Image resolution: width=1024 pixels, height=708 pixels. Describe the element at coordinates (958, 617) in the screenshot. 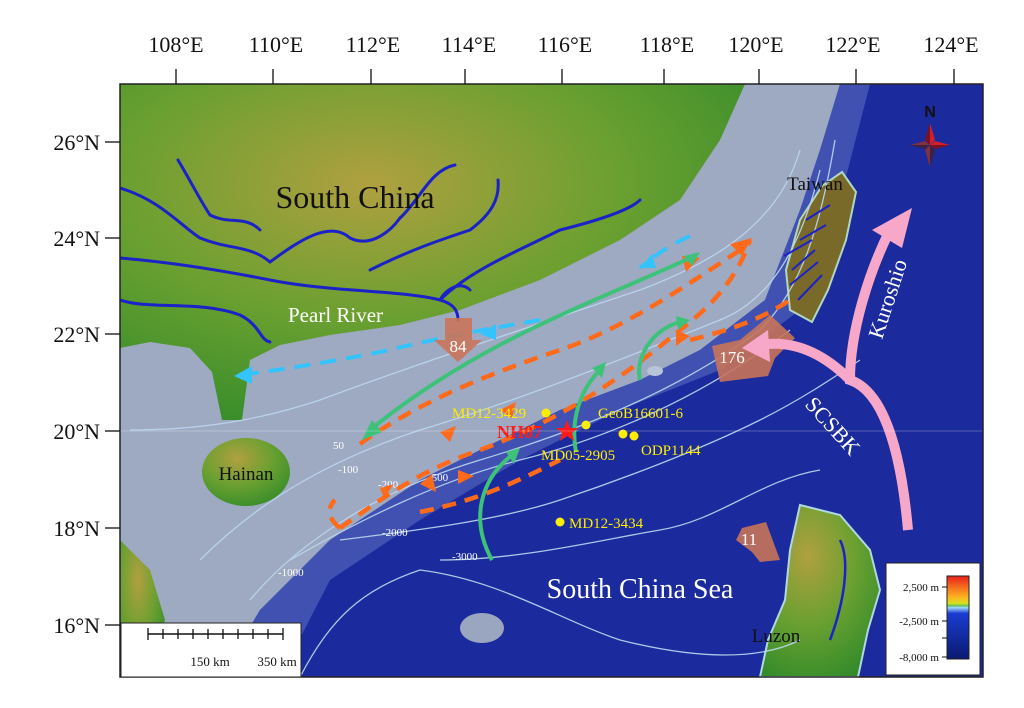

I see `elevation-colorbar` at that location.